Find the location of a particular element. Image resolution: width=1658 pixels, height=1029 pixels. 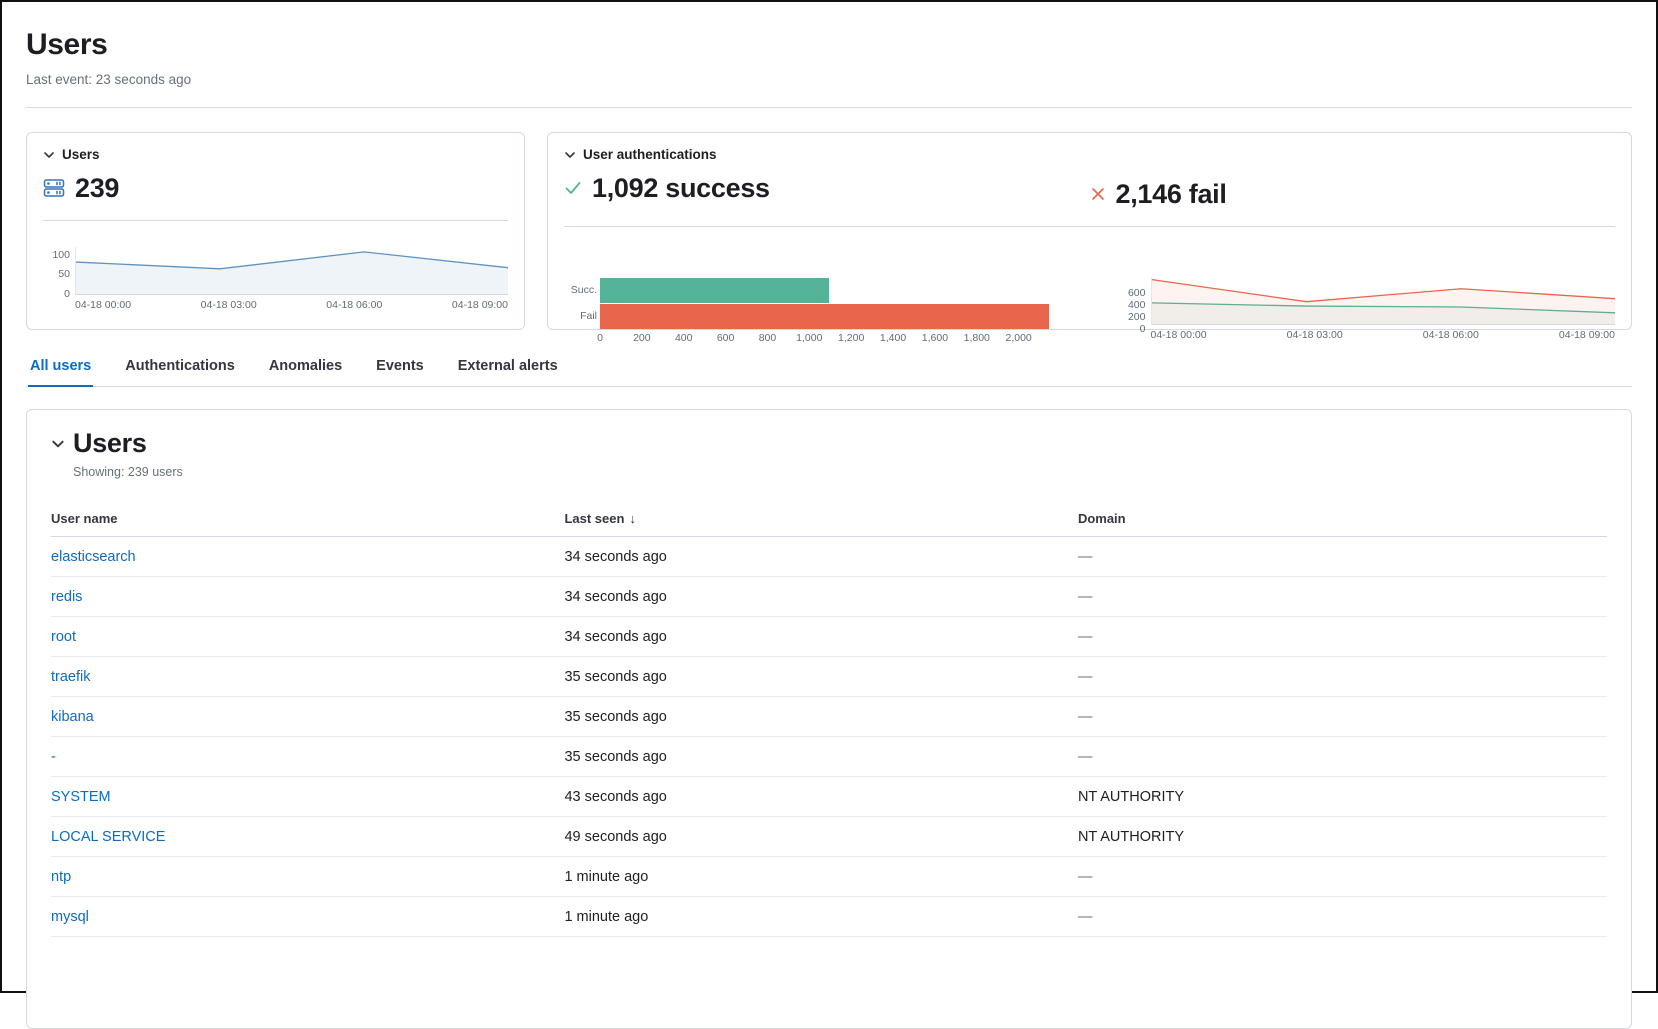

table-row: kibana 35 seconds ago — is located at coordinates (829, 716).